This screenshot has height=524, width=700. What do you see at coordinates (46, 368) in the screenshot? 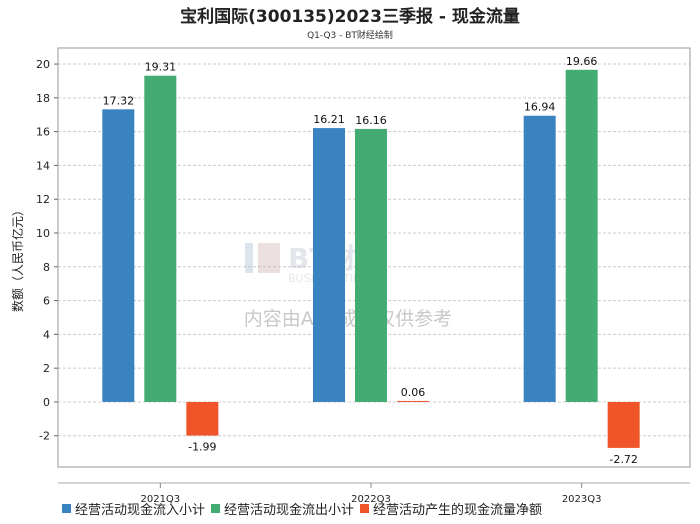
I see `y-tick-label: 2` at bounding box center [46, 368].